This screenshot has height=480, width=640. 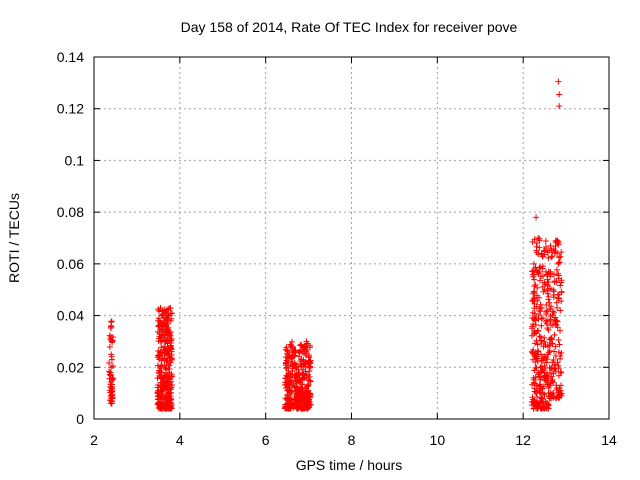 I want to click on x-axis-label: GPS time / hours, so click(x=349, y=465).